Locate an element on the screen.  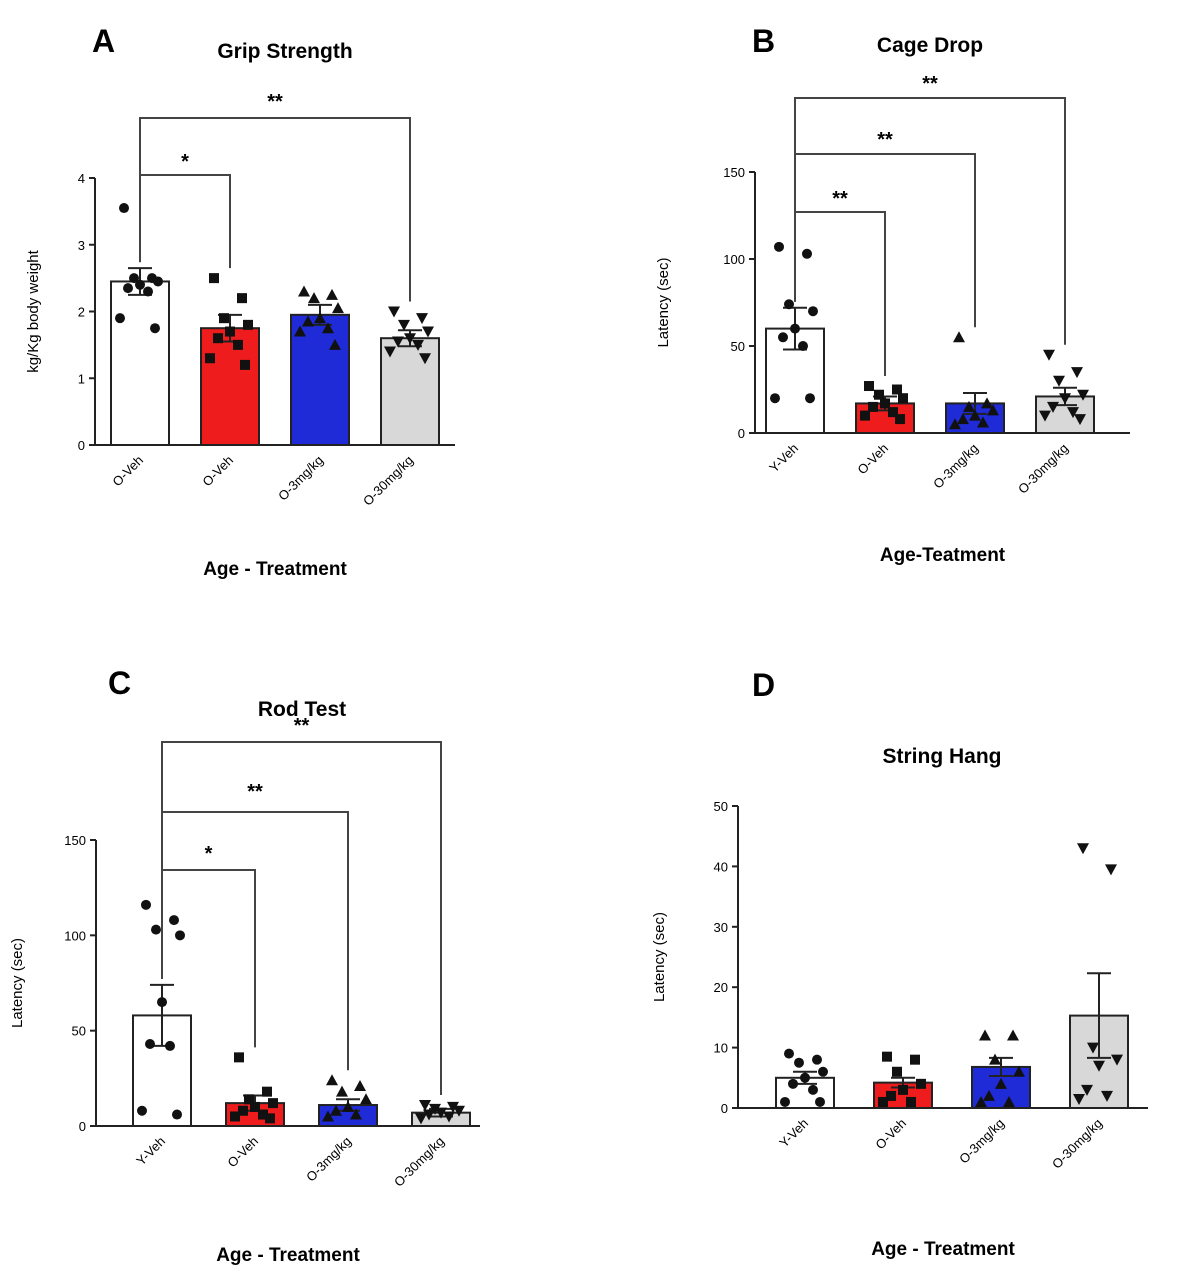
panel-letter: D is located at coordinates (763, 685).